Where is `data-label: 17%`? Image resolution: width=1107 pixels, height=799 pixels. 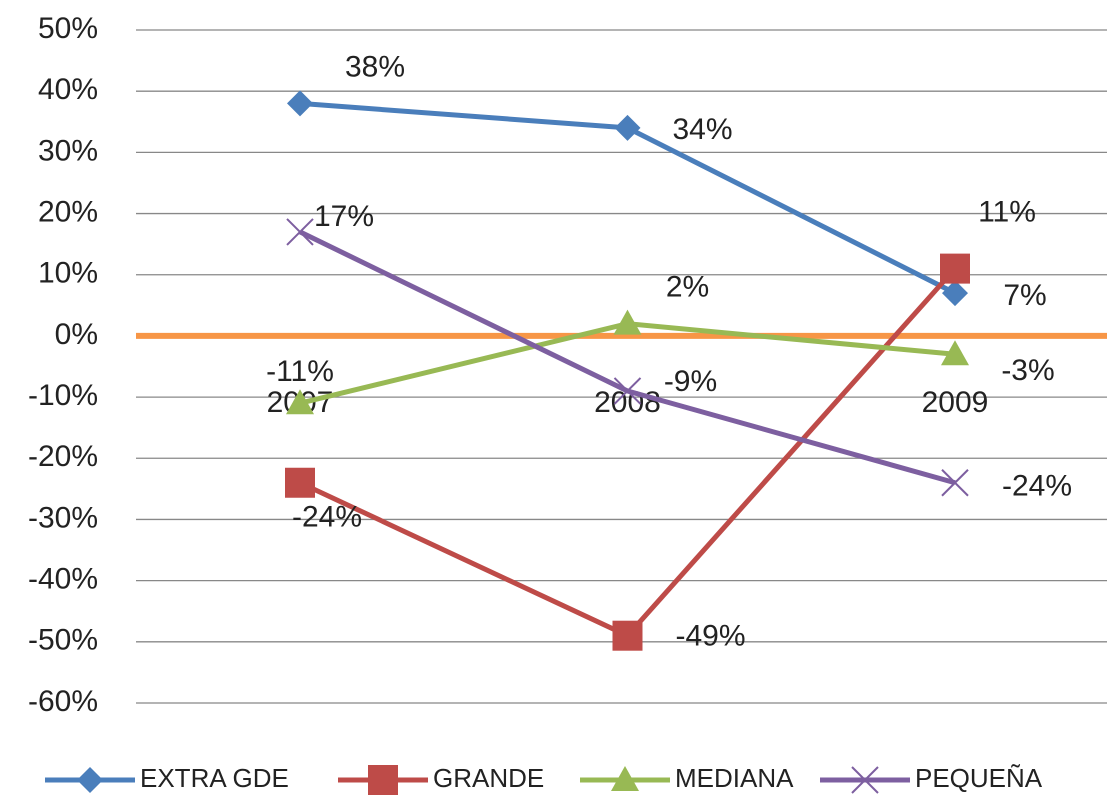 data-label: 17% is located at coordinates (344, 216).